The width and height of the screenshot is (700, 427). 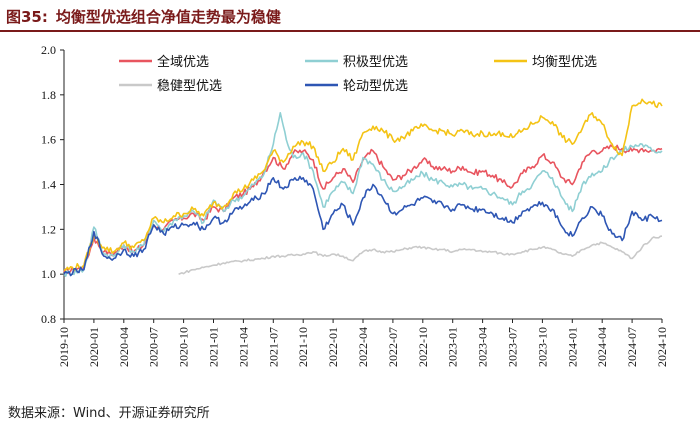 I want to click on x-tick-label: 2021-10, so click(x=303, y=347).